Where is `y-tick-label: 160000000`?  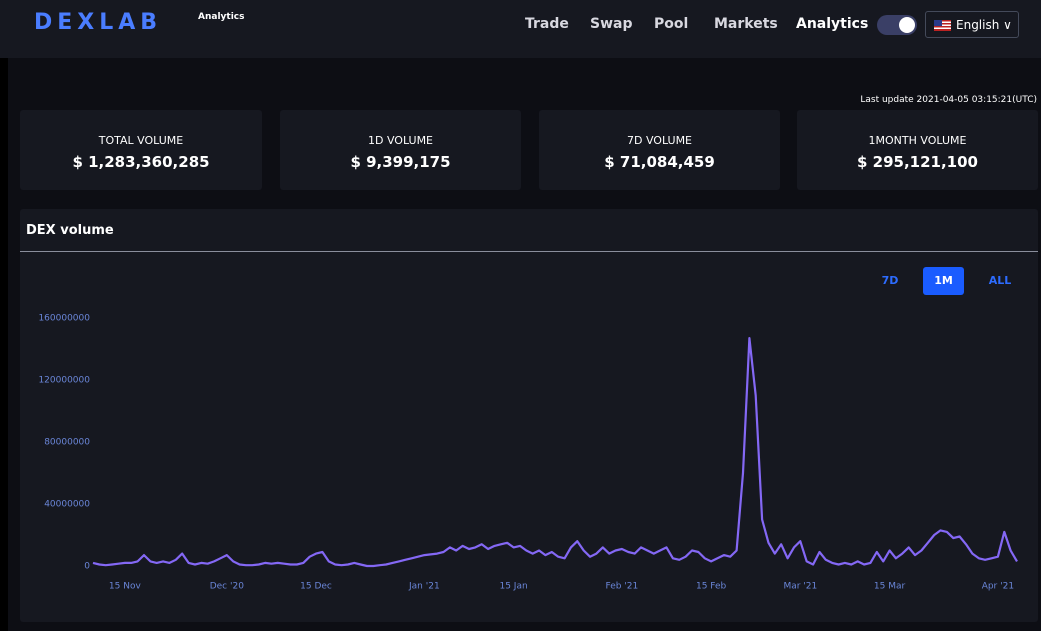
y-tick-label: 160000000 is located at coordinates (64, 319).